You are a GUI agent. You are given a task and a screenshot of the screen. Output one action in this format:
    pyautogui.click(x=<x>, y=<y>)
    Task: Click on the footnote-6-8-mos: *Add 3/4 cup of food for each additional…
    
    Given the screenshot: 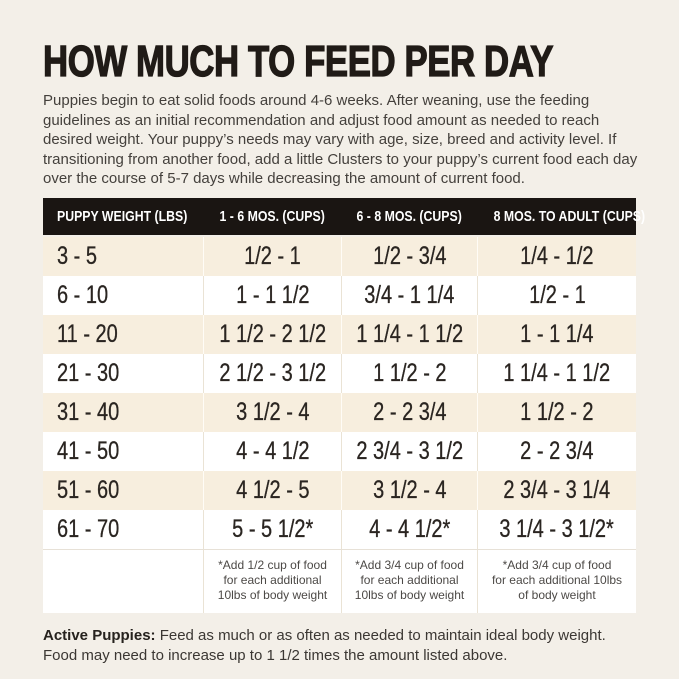 What is the action you would take?
    pyautogui.click(x=409, y=581)
    